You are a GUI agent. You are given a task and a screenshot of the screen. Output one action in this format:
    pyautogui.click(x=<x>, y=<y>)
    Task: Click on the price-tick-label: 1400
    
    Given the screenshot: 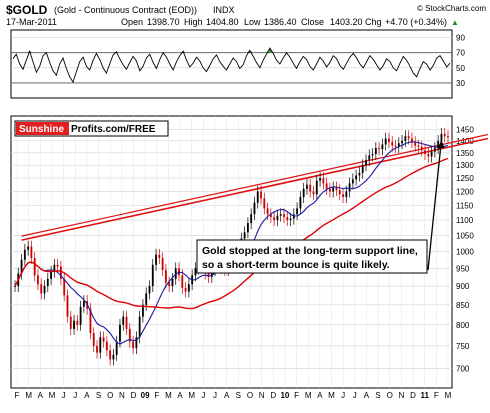 What is the action you would take?
    pyautogui.click(x=465, y=141)
    